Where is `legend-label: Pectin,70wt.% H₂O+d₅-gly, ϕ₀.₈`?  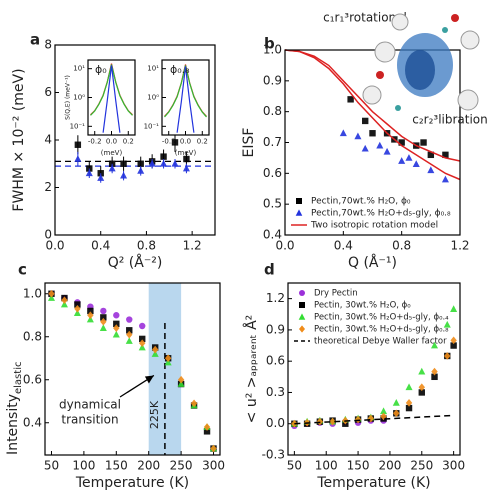 legend-label: Pectin,70wt.% H₂O+d₅-gly, ϕ₀.₈ is located at coordinates (381, 214).